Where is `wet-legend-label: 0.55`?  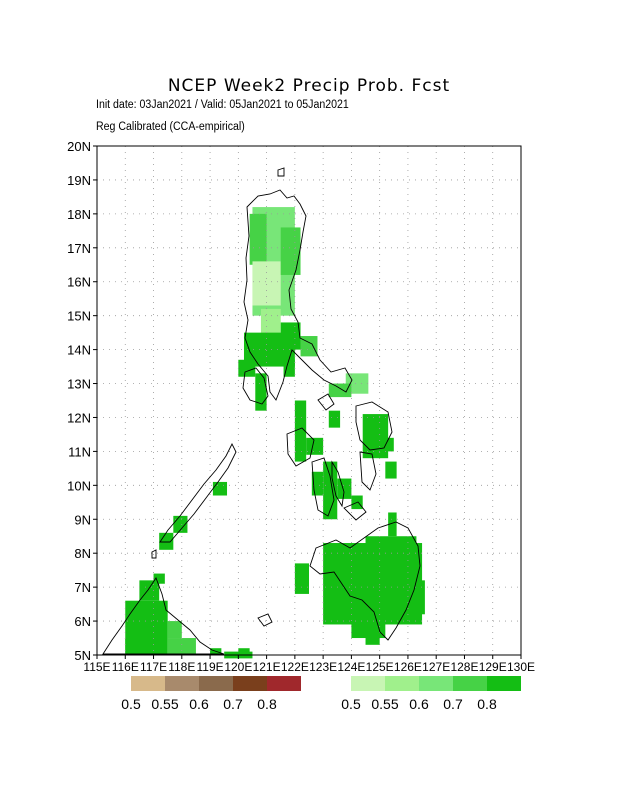
wet-legend-label: 0.55 is located at coordinates (384, 704).